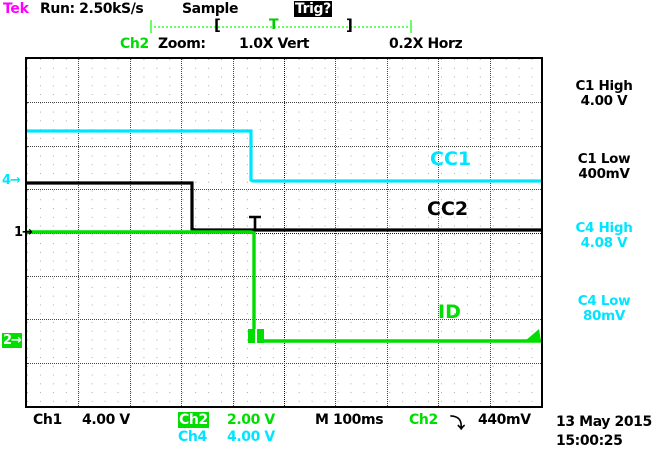  What do you see at coordinates (47, 420) in the screenshot?
I see `ch1-label: Ch1` at bounding box center [47, 420].